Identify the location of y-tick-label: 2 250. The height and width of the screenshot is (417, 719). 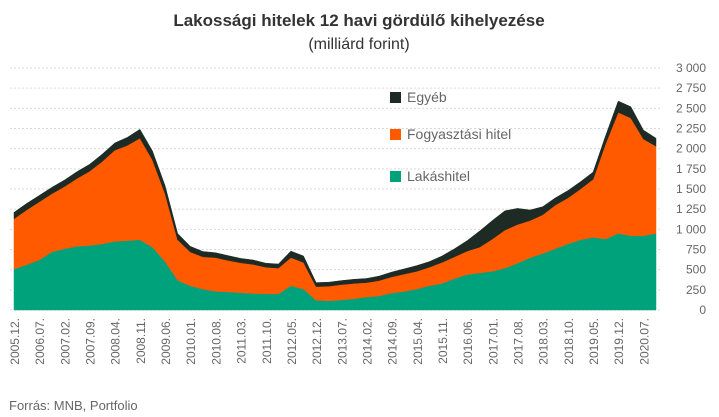
(691, 129).